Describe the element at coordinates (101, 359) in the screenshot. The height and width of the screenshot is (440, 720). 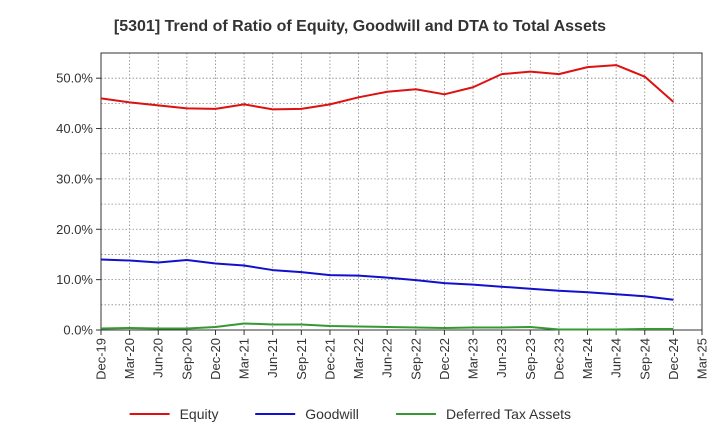
I see `x-tick-label: Dec-19` at that location.